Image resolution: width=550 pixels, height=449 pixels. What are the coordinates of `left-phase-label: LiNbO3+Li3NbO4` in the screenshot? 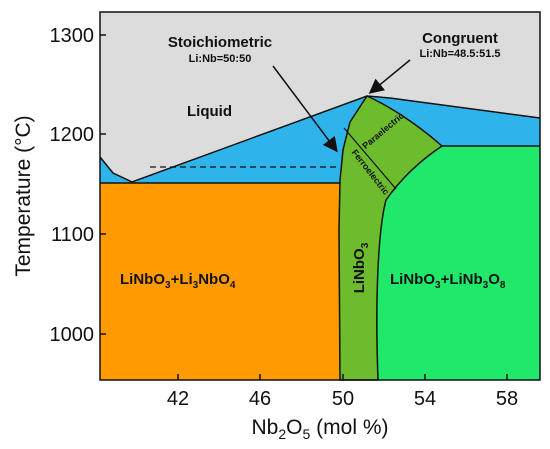 It's located at (178, 281).